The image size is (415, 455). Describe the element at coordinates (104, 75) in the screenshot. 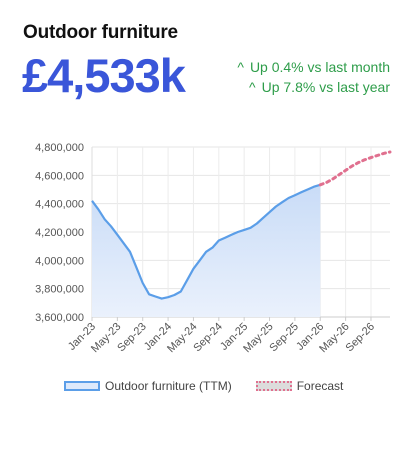

I see `headline-value: £4,533k` at that location.